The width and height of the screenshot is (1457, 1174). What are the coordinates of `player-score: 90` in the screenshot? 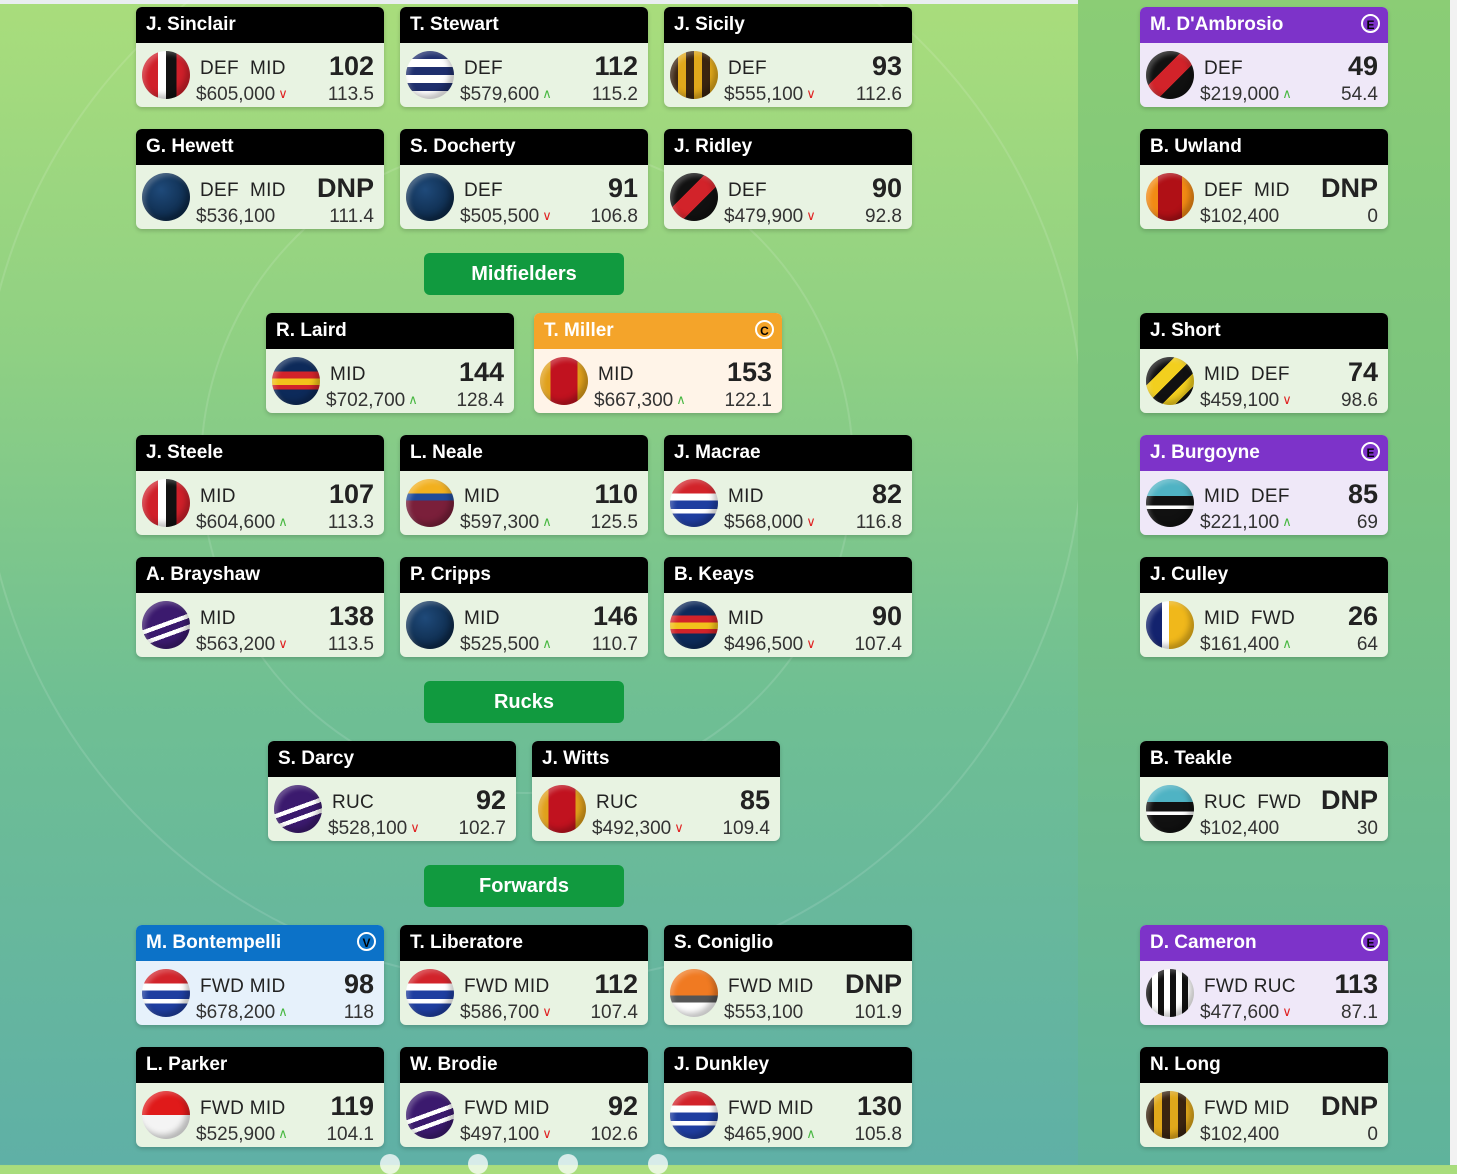 It's located at (886, 188).